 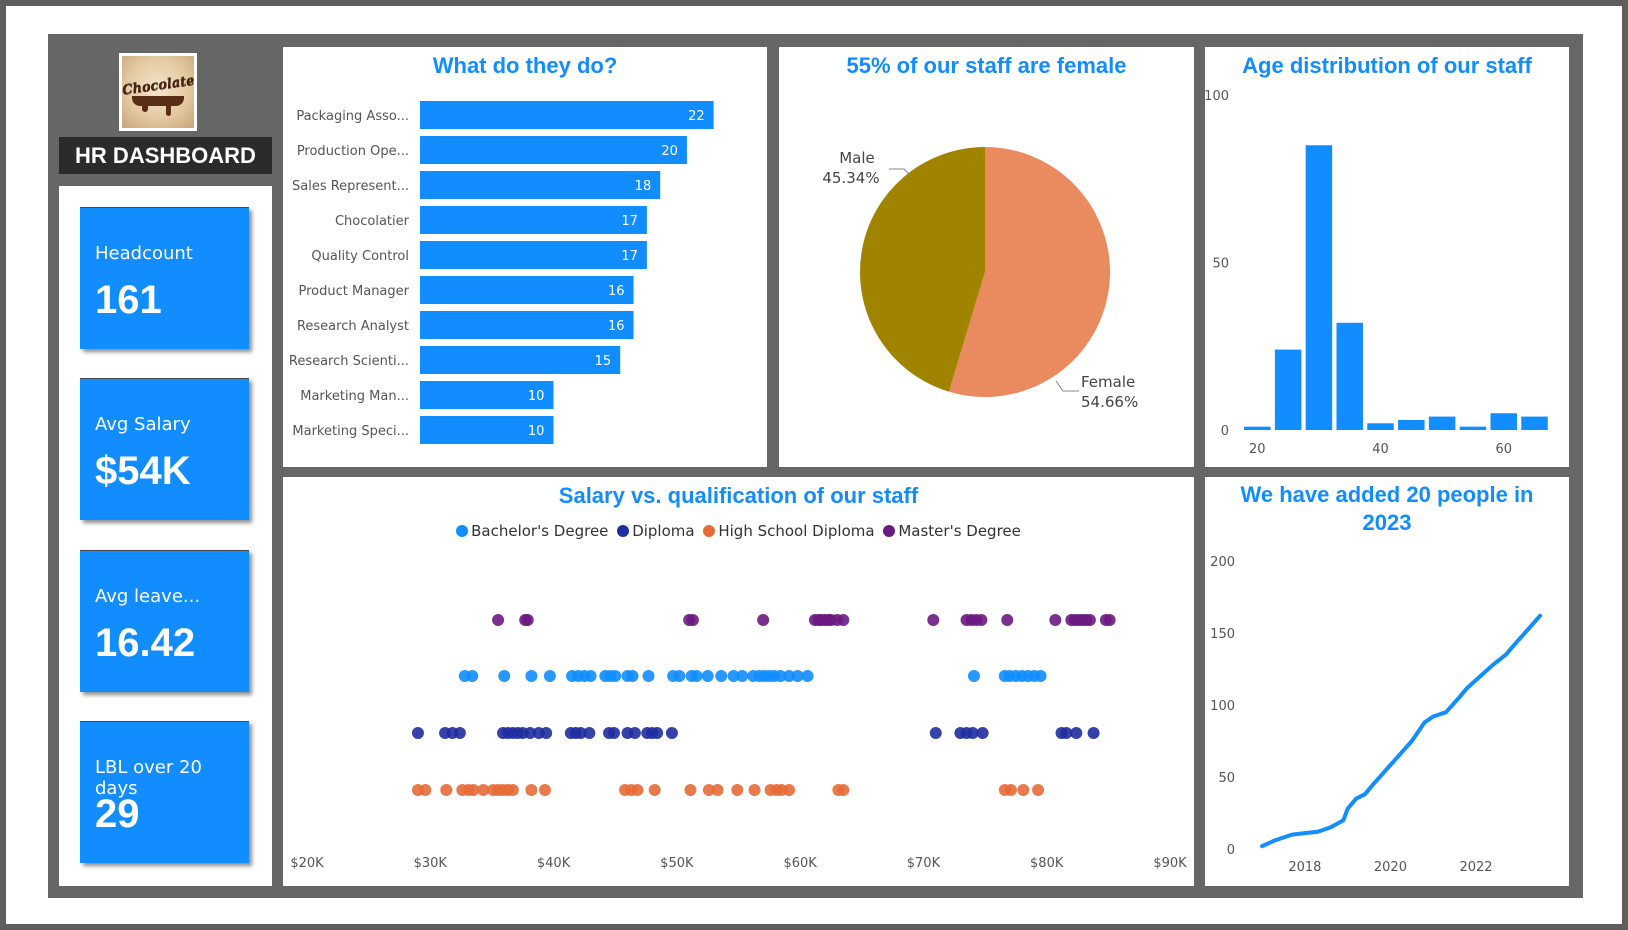 I want to click on legend-item-diploma: Diploma, so click(x=656, y=531).